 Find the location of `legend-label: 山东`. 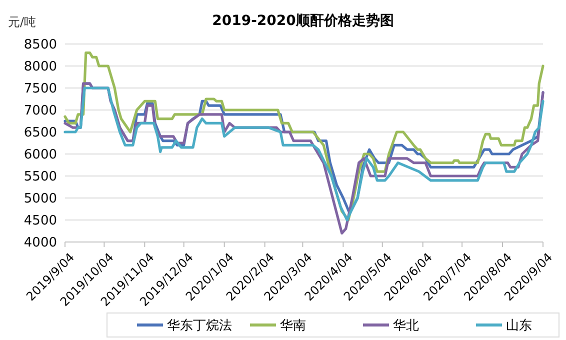

legend-label: 山东 is located at coordinates (519, 326).